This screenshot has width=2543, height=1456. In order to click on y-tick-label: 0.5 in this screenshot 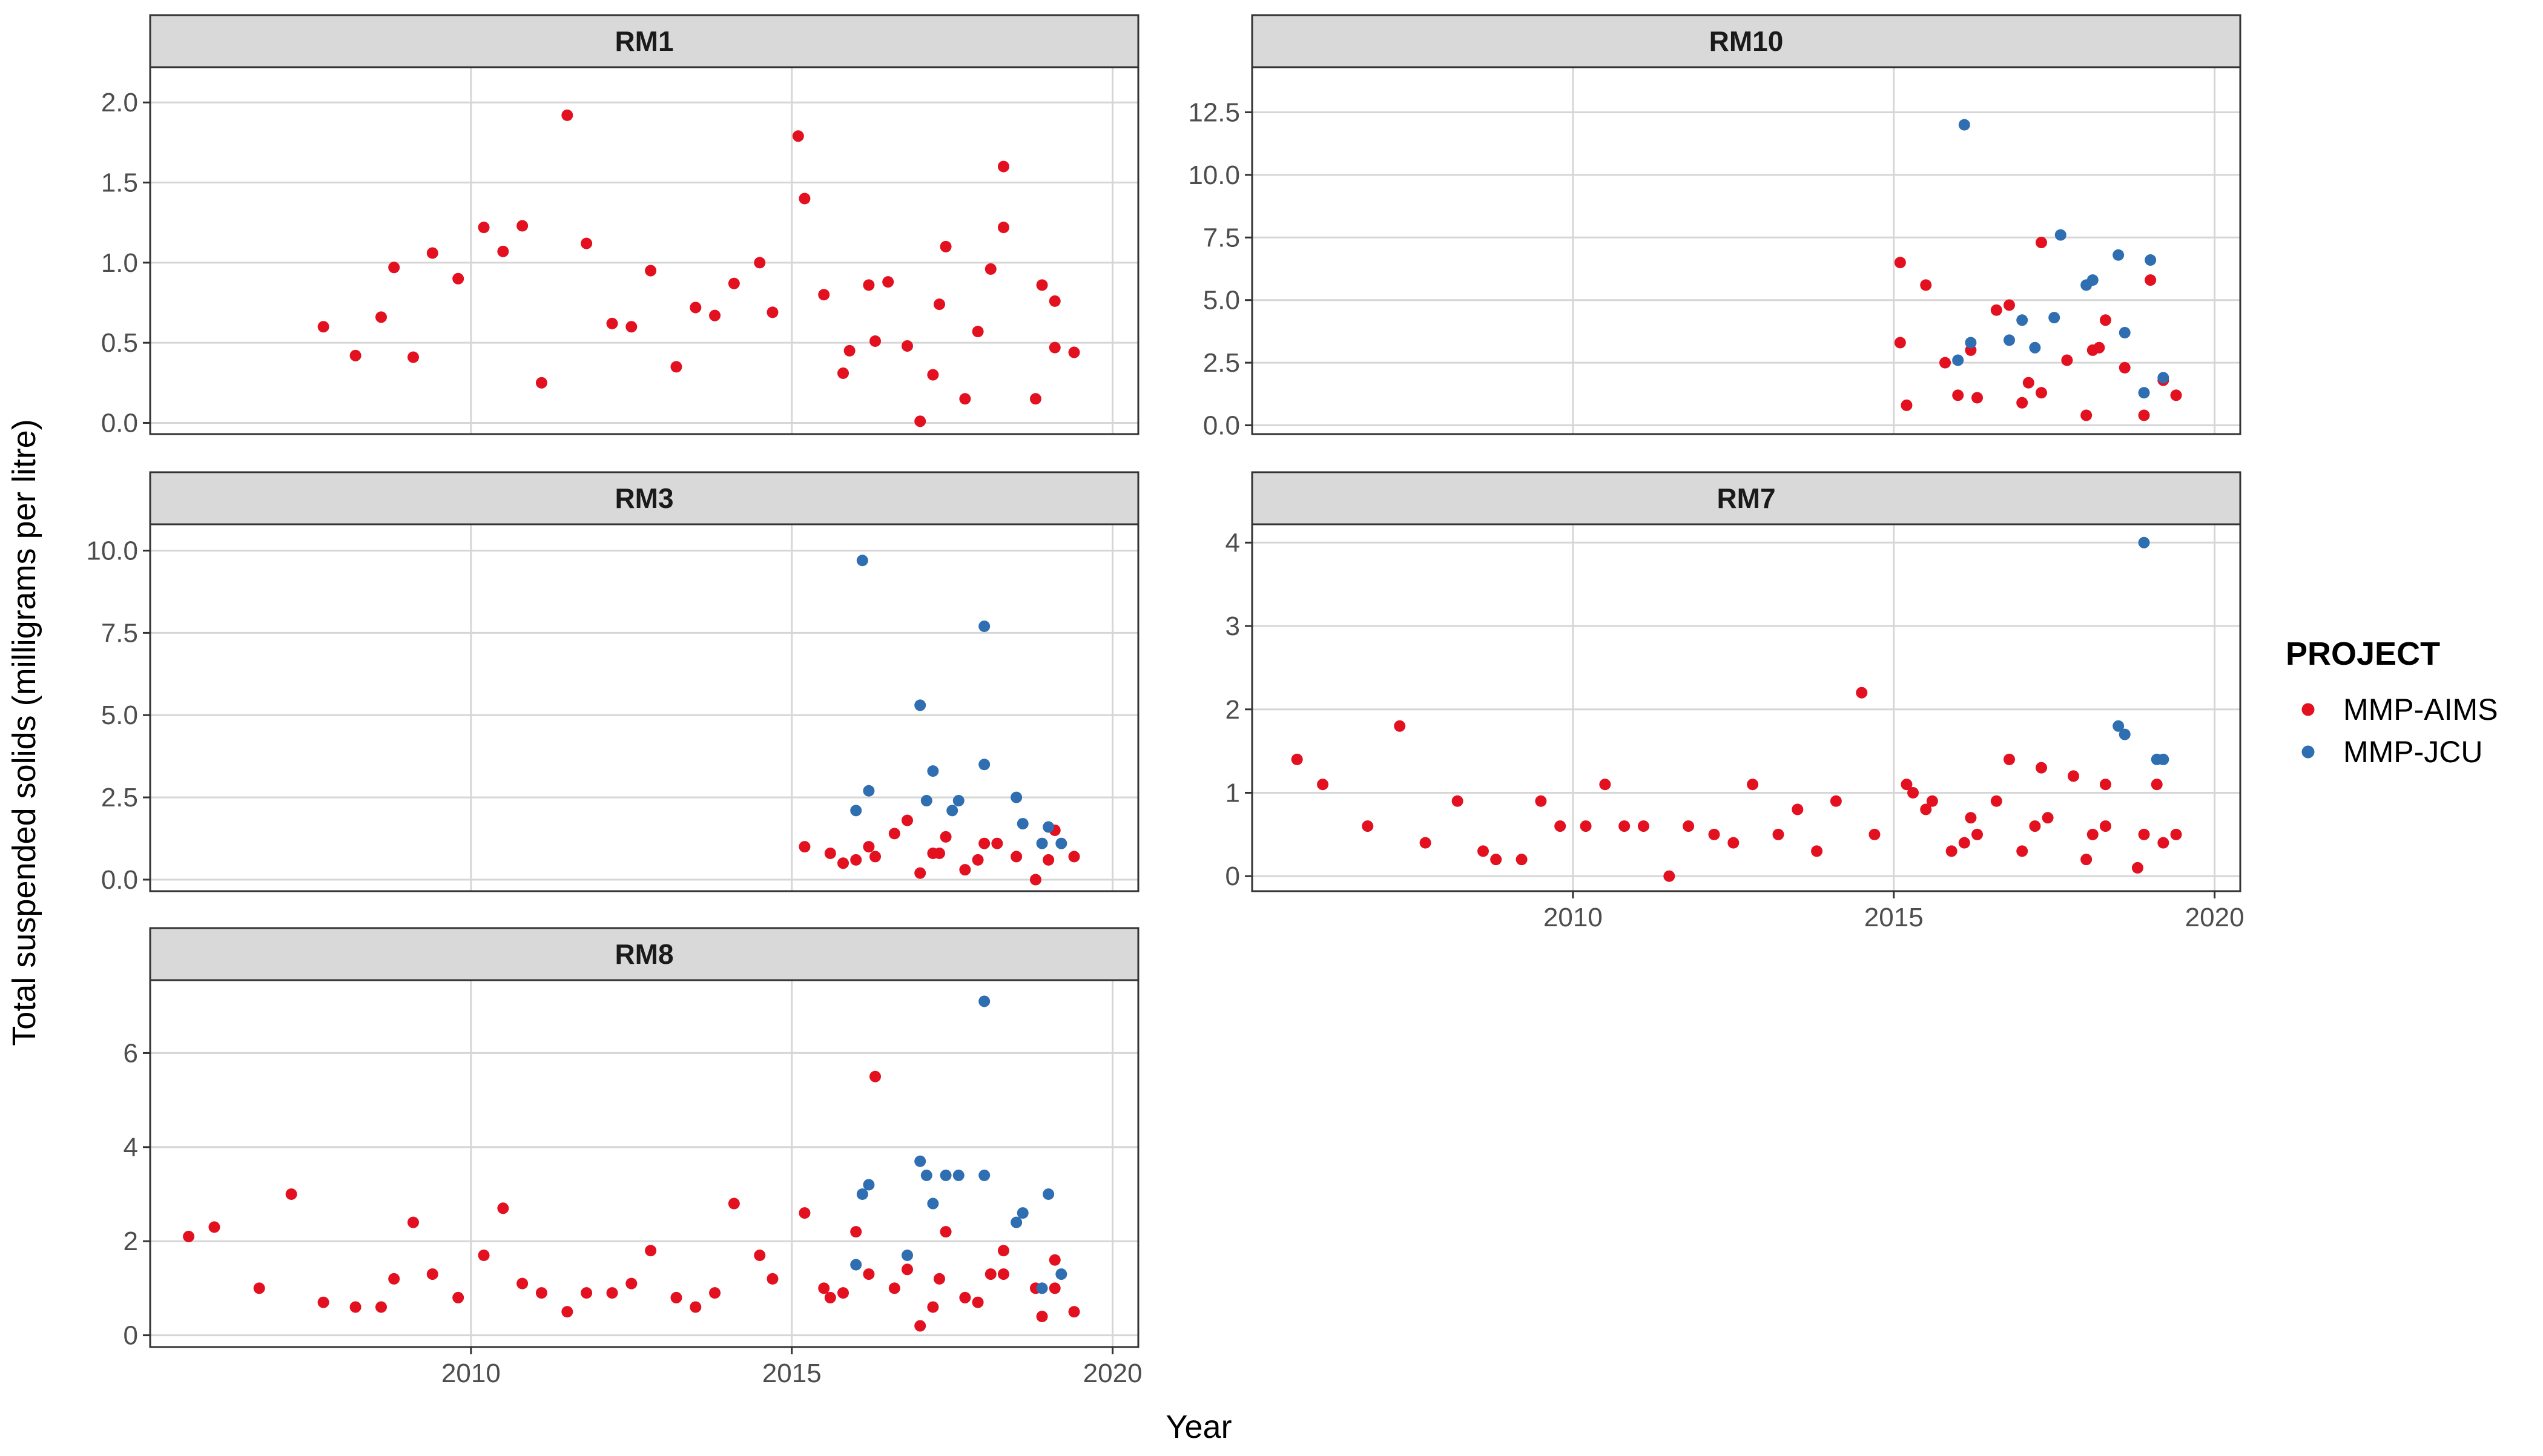, I will do `click(119, 343)`.